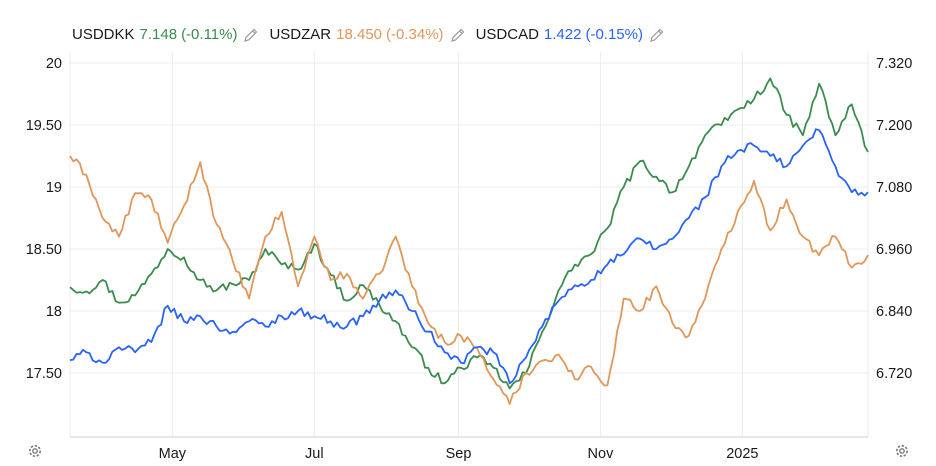  Describe the element at coordinates (894, 188) in the screenshot. I see `right-tick-label: 7.080` at that location.